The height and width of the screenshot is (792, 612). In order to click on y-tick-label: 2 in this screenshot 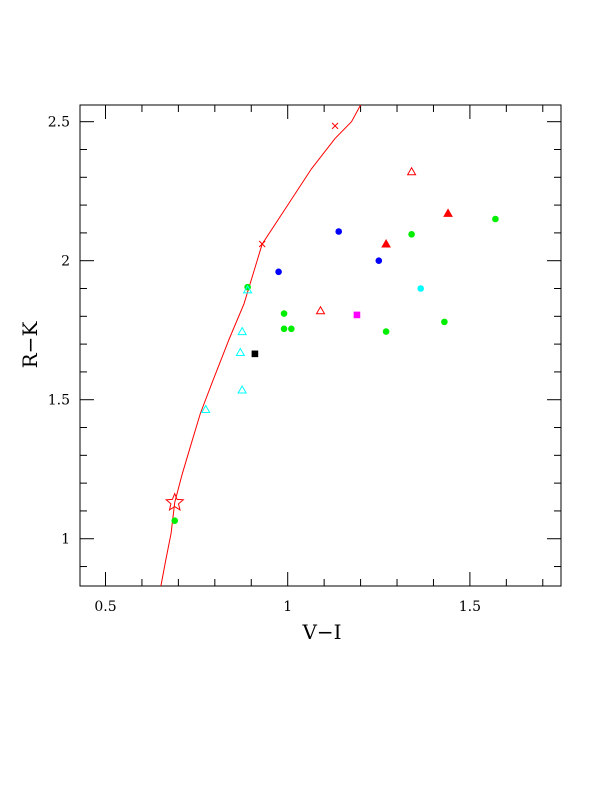, I will do `click(65, 262)`.